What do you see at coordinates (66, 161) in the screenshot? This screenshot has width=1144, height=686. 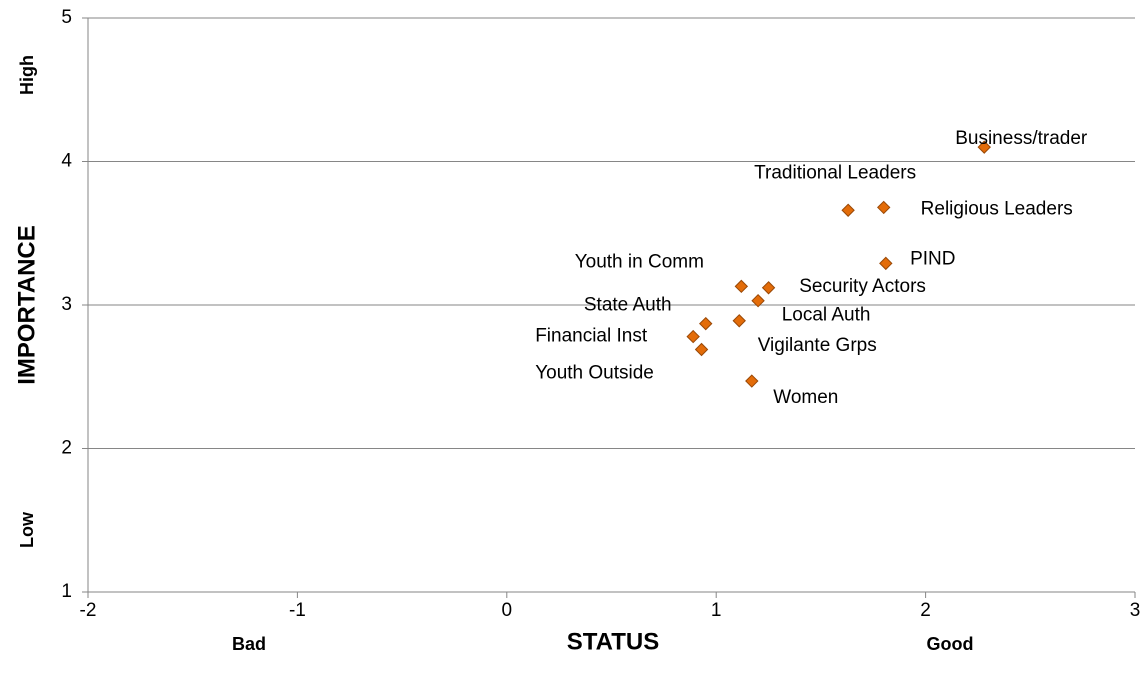 I see `y-tick-label: 4` at bounding box center [66, 161].